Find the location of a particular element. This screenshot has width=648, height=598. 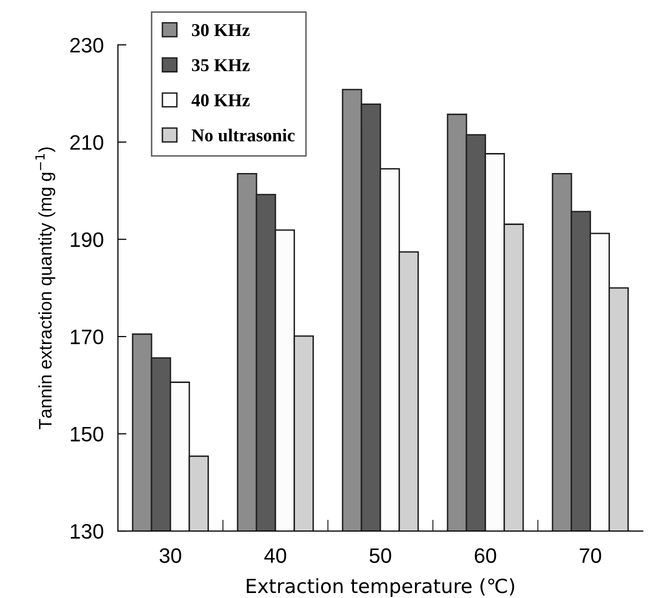

y-tick-label: 190 is located at coordinates (87, 240).